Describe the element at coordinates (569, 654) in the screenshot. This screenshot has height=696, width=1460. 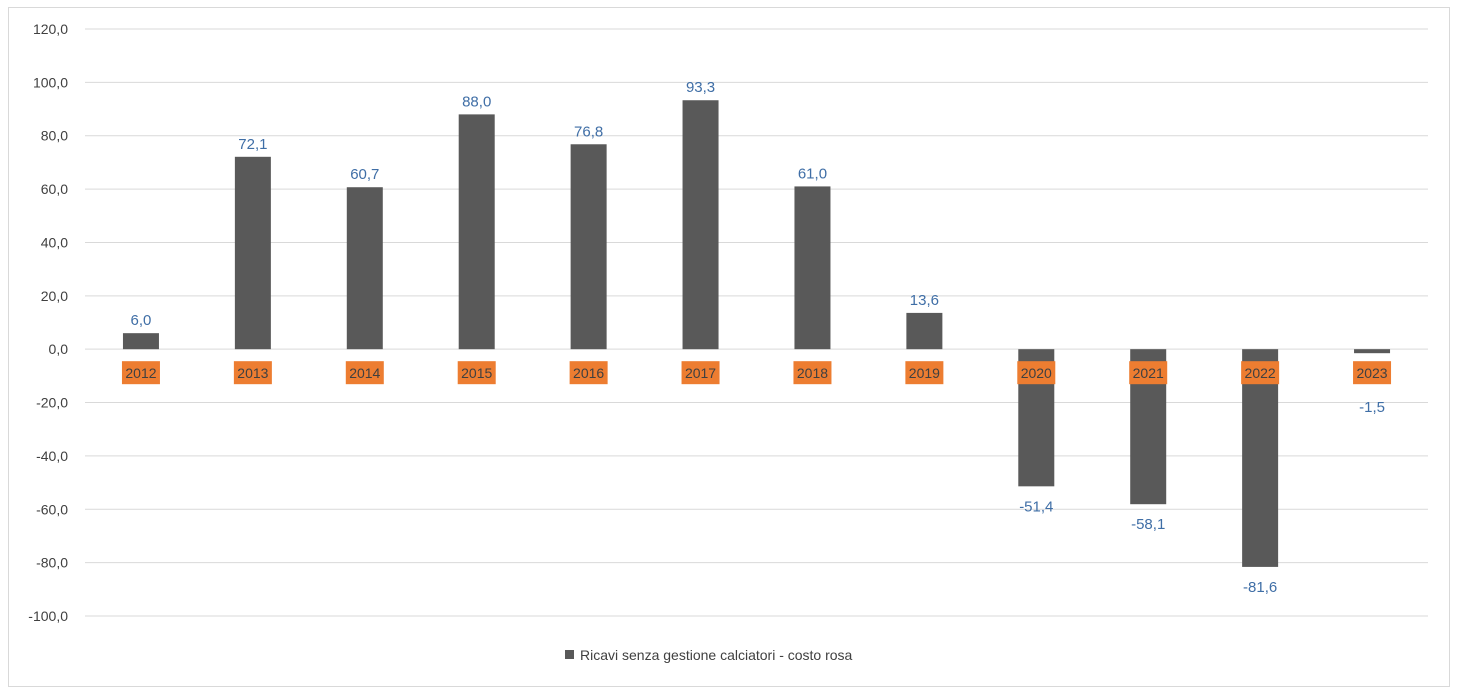
I see `legend-swatch` at that location.